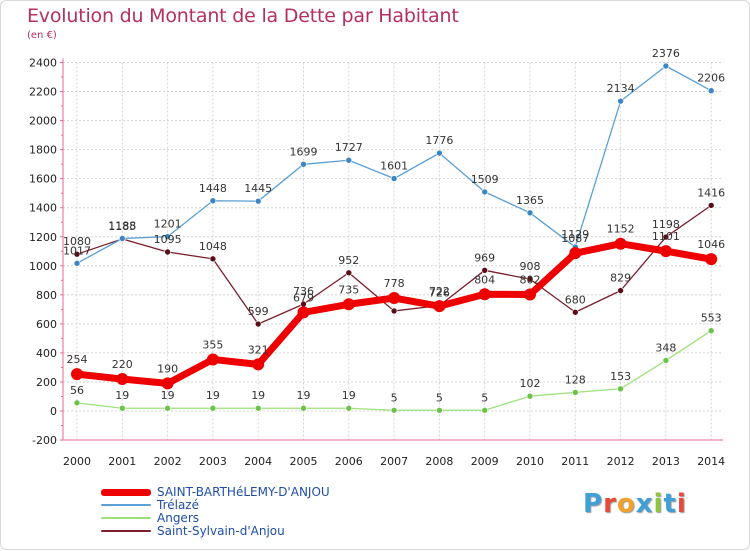 The width and height of the screenshot is (750, 551). I want to click on data-label: 102, so click(530, 383).